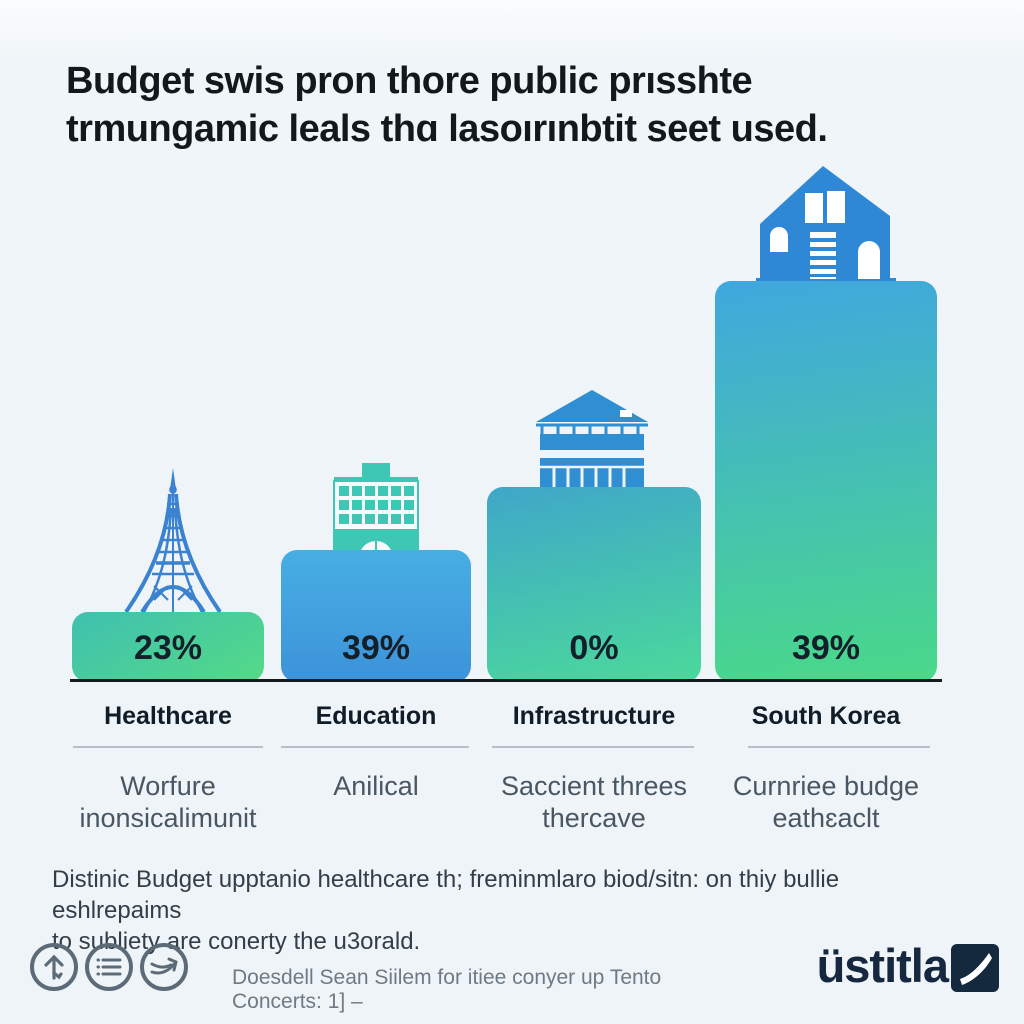 The width and height of the screenshot is (1024, 1024). I want to click on title-line-1: Budget swis pron thore public prısshte, so click(409, 81).